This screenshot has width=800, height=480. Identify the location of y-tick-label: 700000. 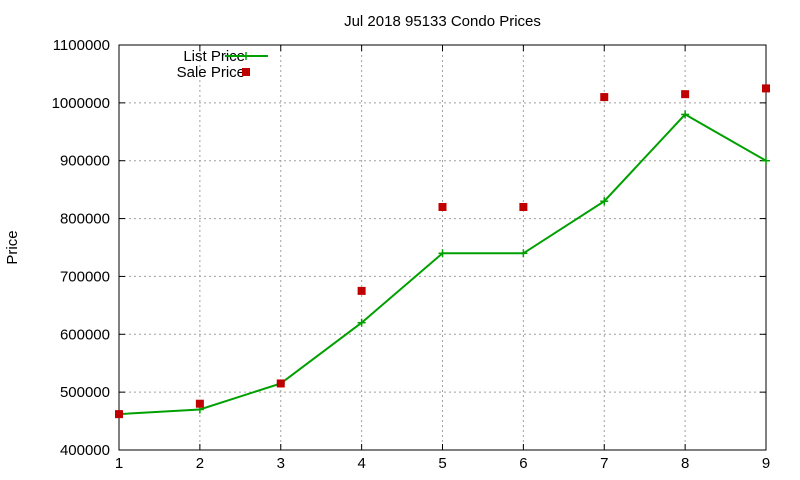
(85, 276).